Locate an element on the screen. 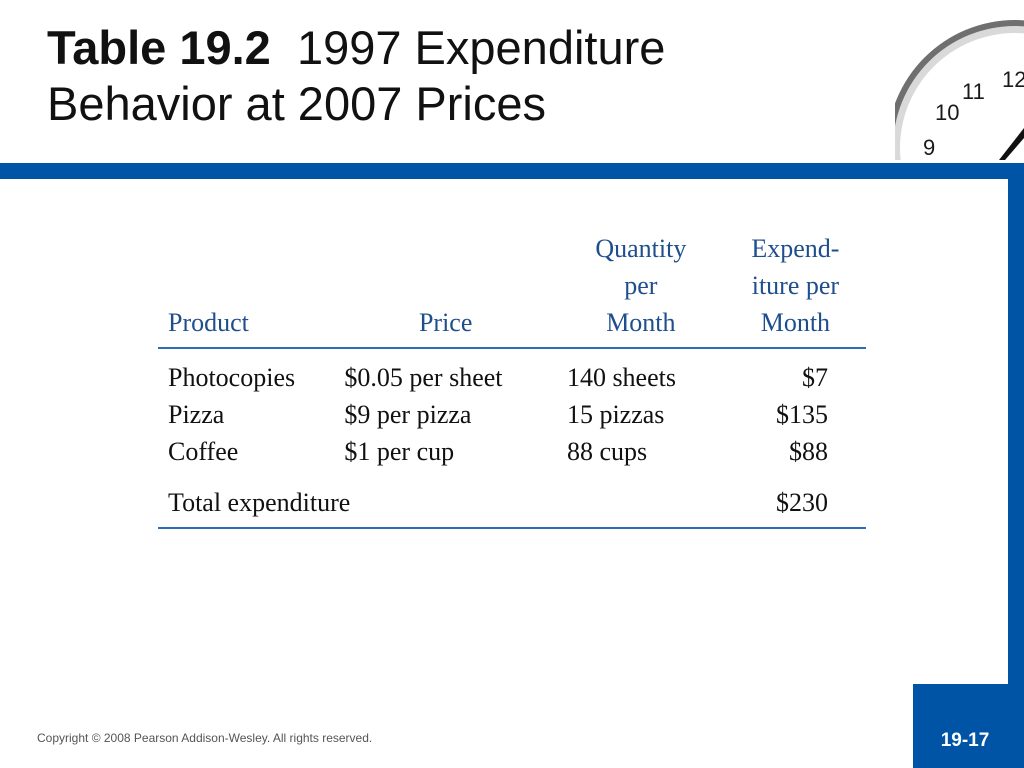 The image size is (1024, 768). top-accent-band is located at coordinates (504, 171).